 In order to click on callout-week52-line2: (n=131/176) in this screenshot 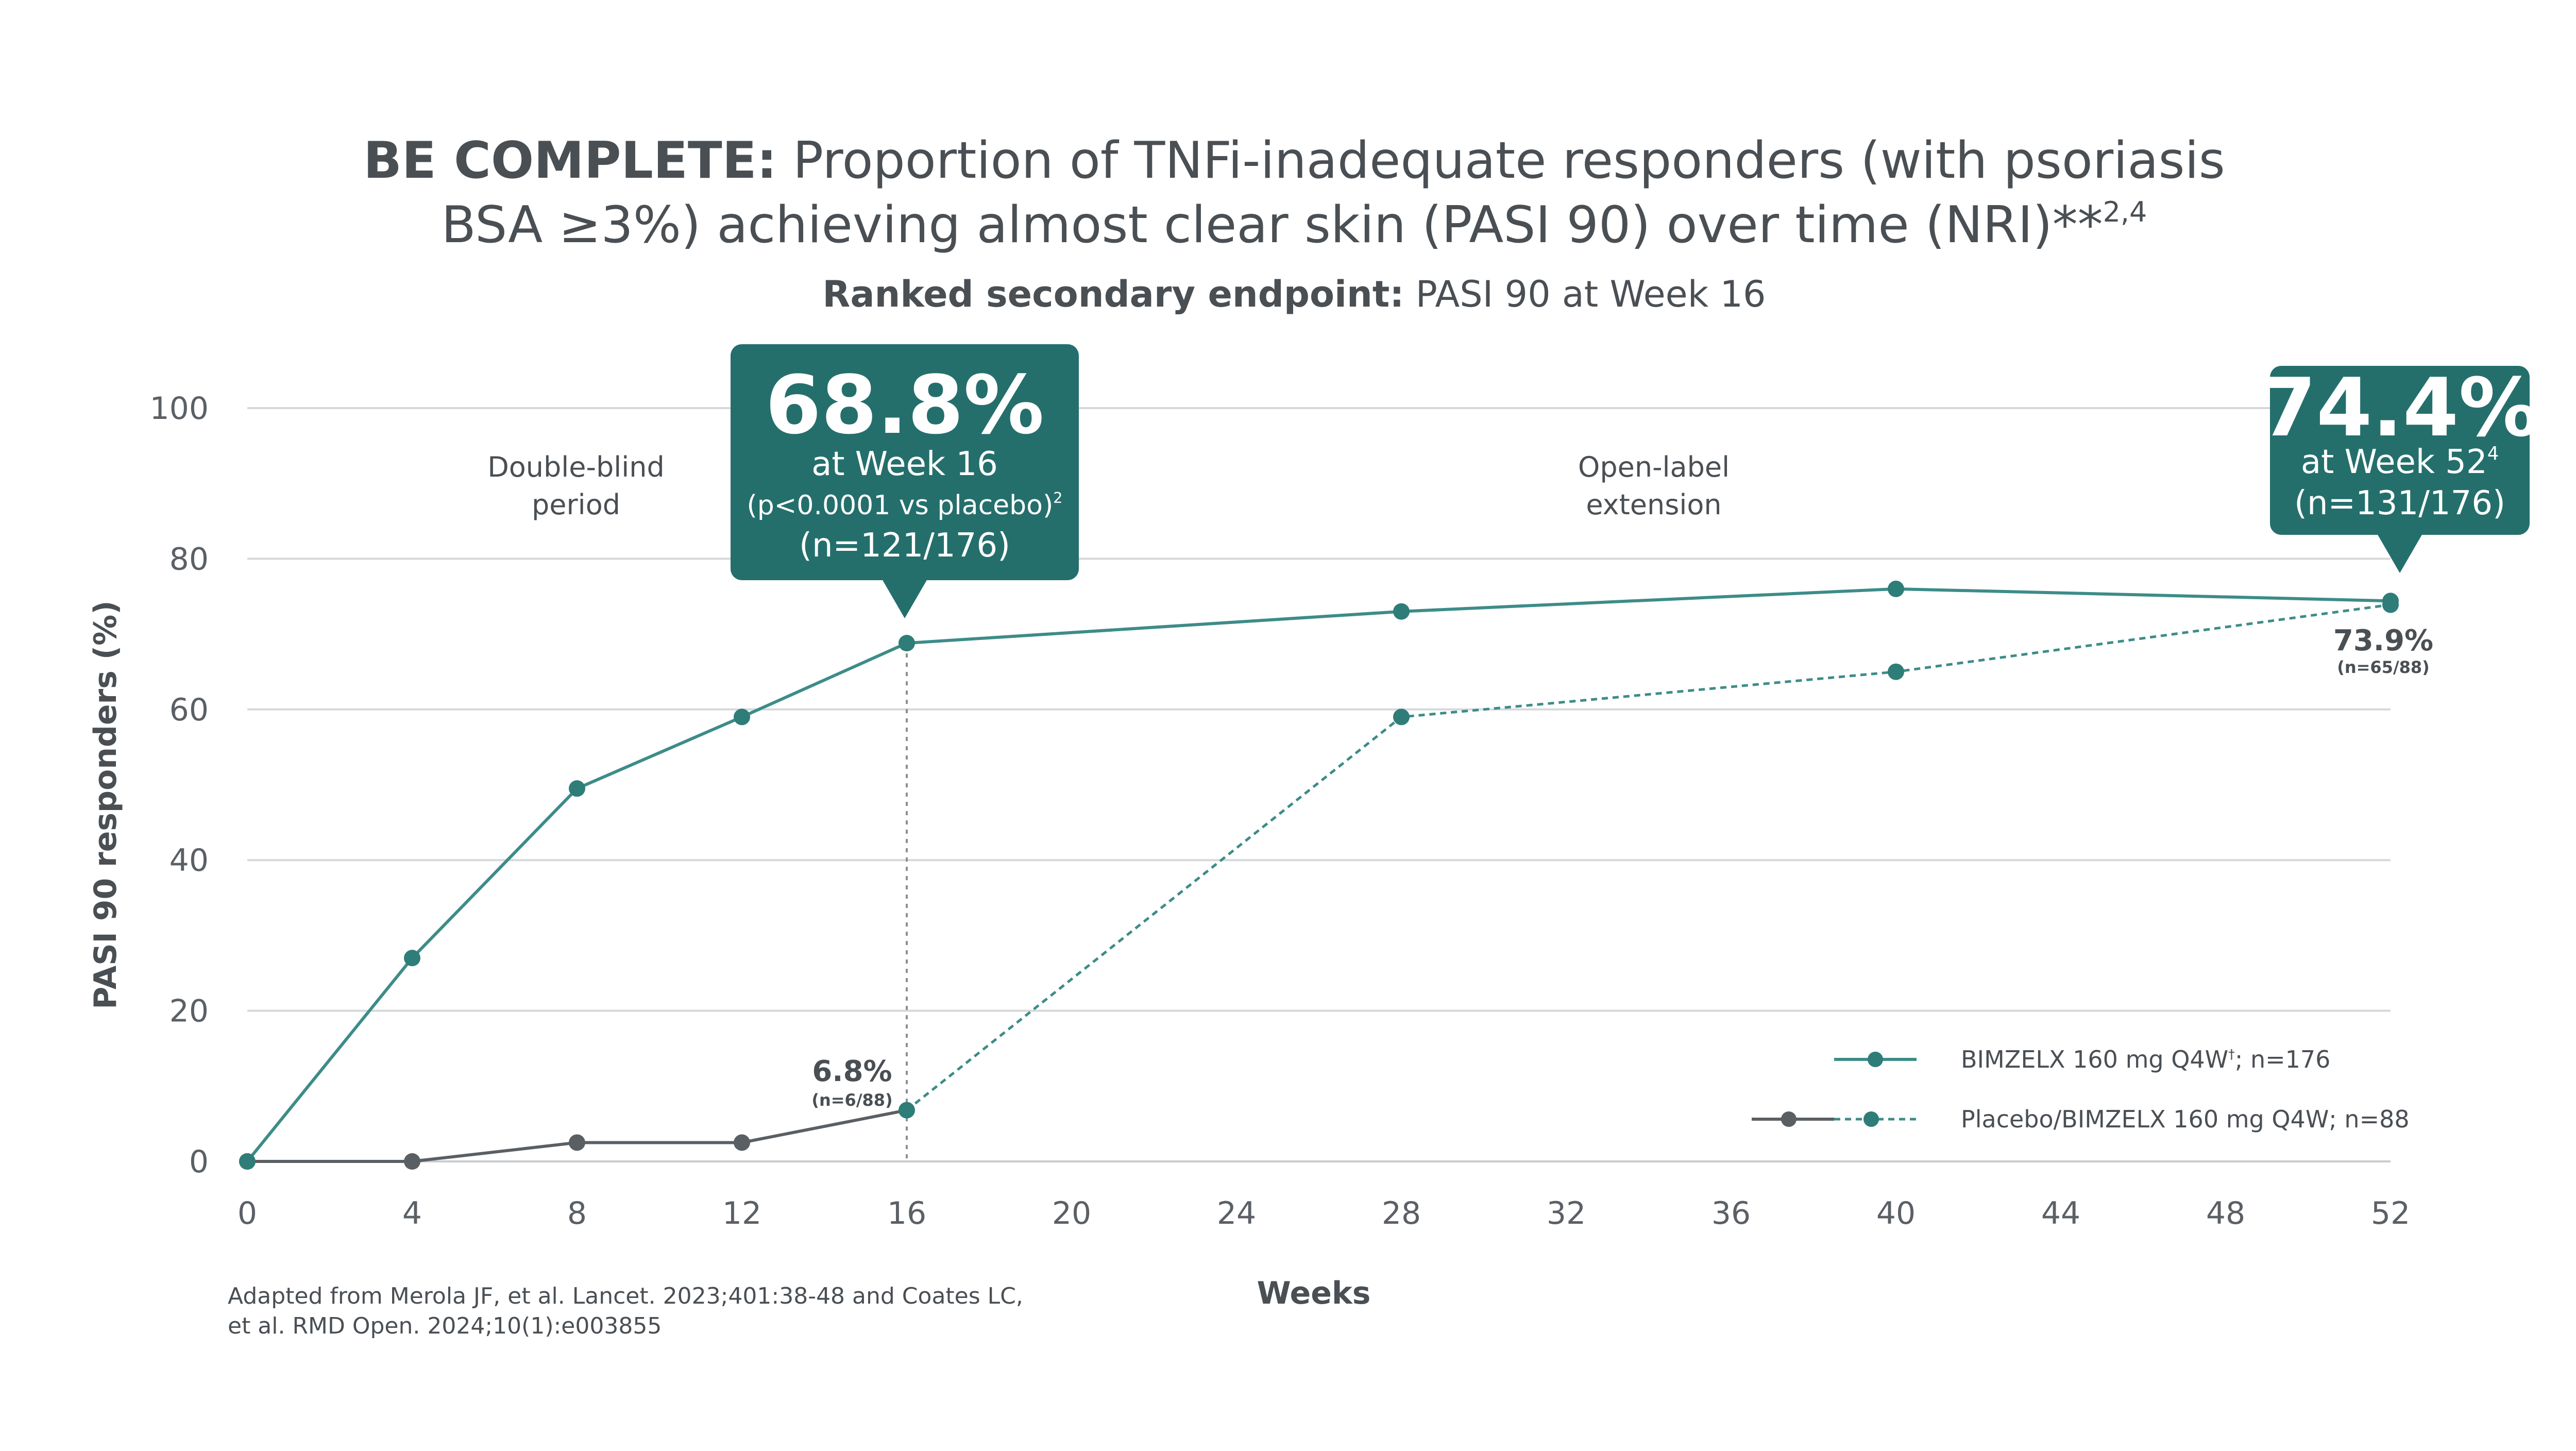, I will do `click(2399, 503)`.